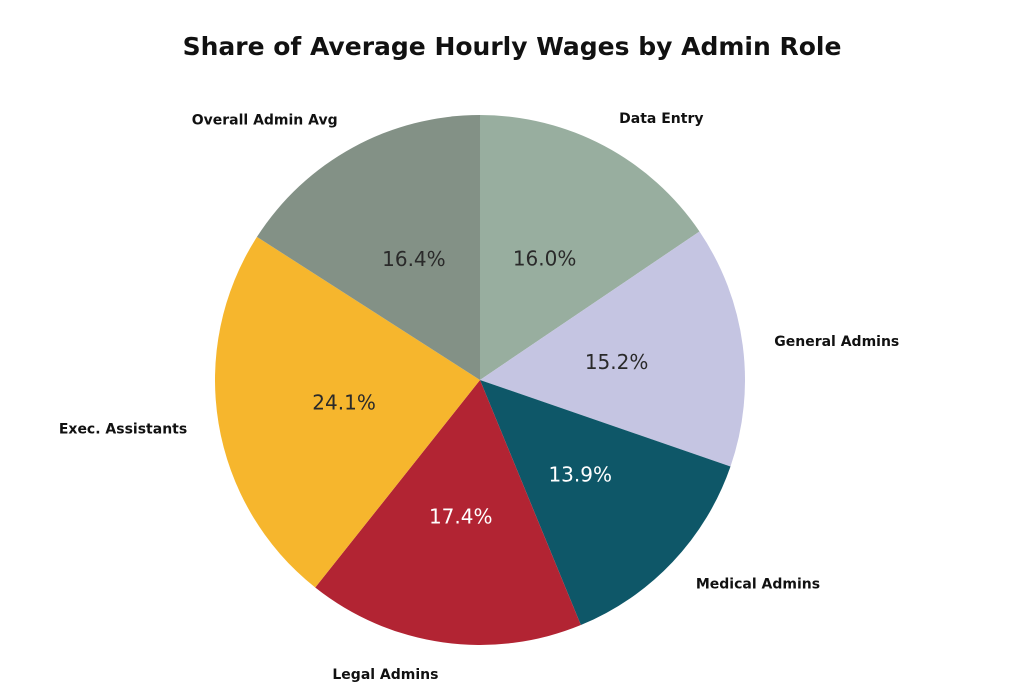  I want to click on slice-value-general-admins: 15.2%, so click(617, 362).